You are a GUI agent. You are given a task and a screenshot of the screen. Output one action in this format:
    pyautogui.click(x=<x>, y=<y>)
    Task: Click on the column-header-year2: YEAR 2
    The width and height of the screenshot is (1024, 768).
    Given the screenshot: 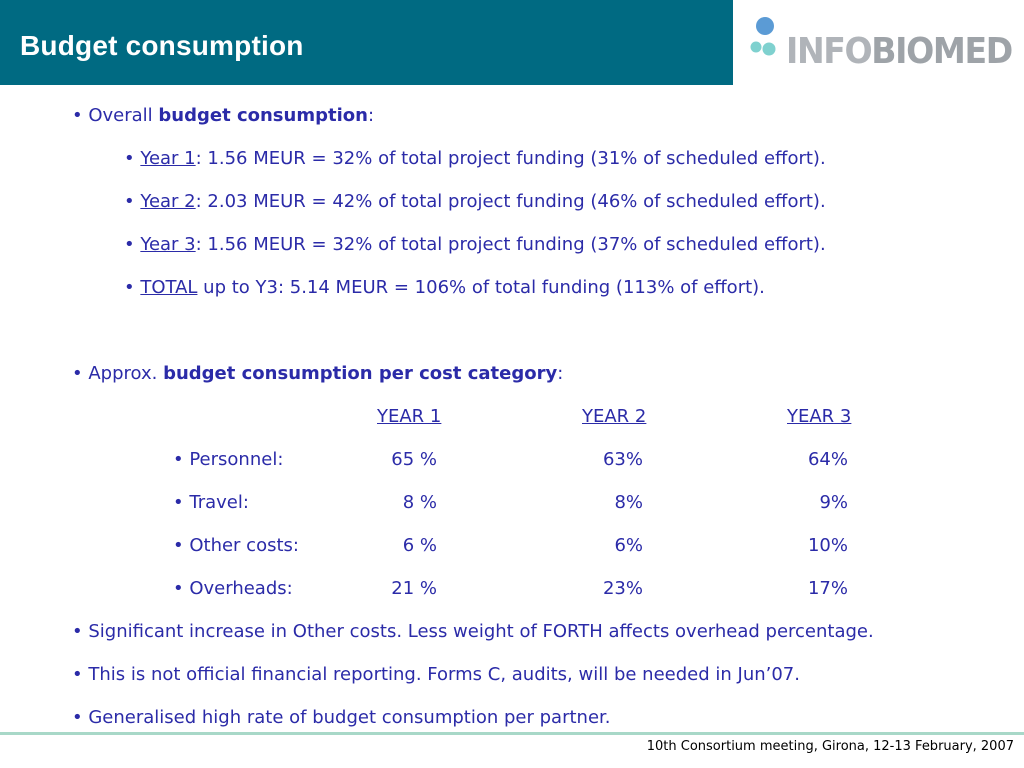 What is the action you would take?
    pyautogui.click(x=614, y=416)
    